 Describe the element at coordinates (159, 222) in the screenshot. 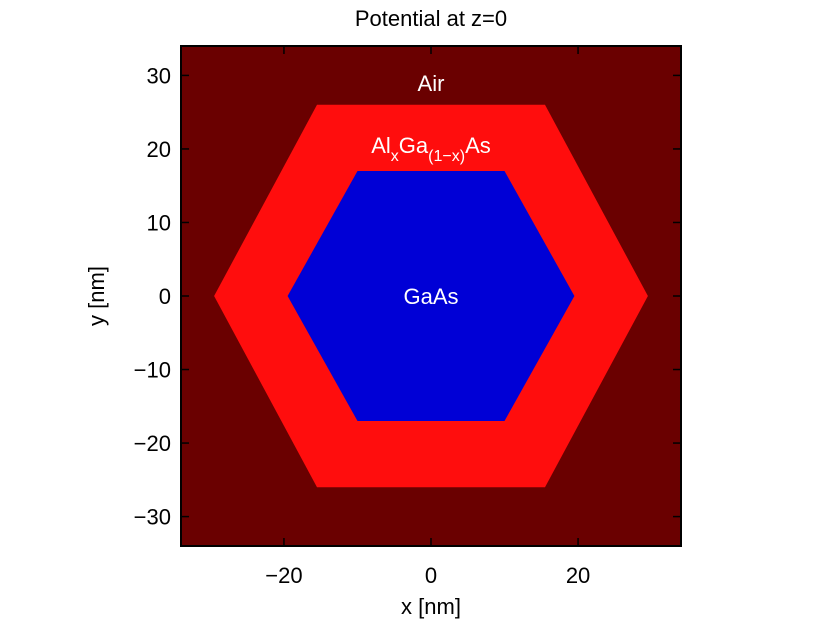

I see `y-tick-label: 10` at that location.